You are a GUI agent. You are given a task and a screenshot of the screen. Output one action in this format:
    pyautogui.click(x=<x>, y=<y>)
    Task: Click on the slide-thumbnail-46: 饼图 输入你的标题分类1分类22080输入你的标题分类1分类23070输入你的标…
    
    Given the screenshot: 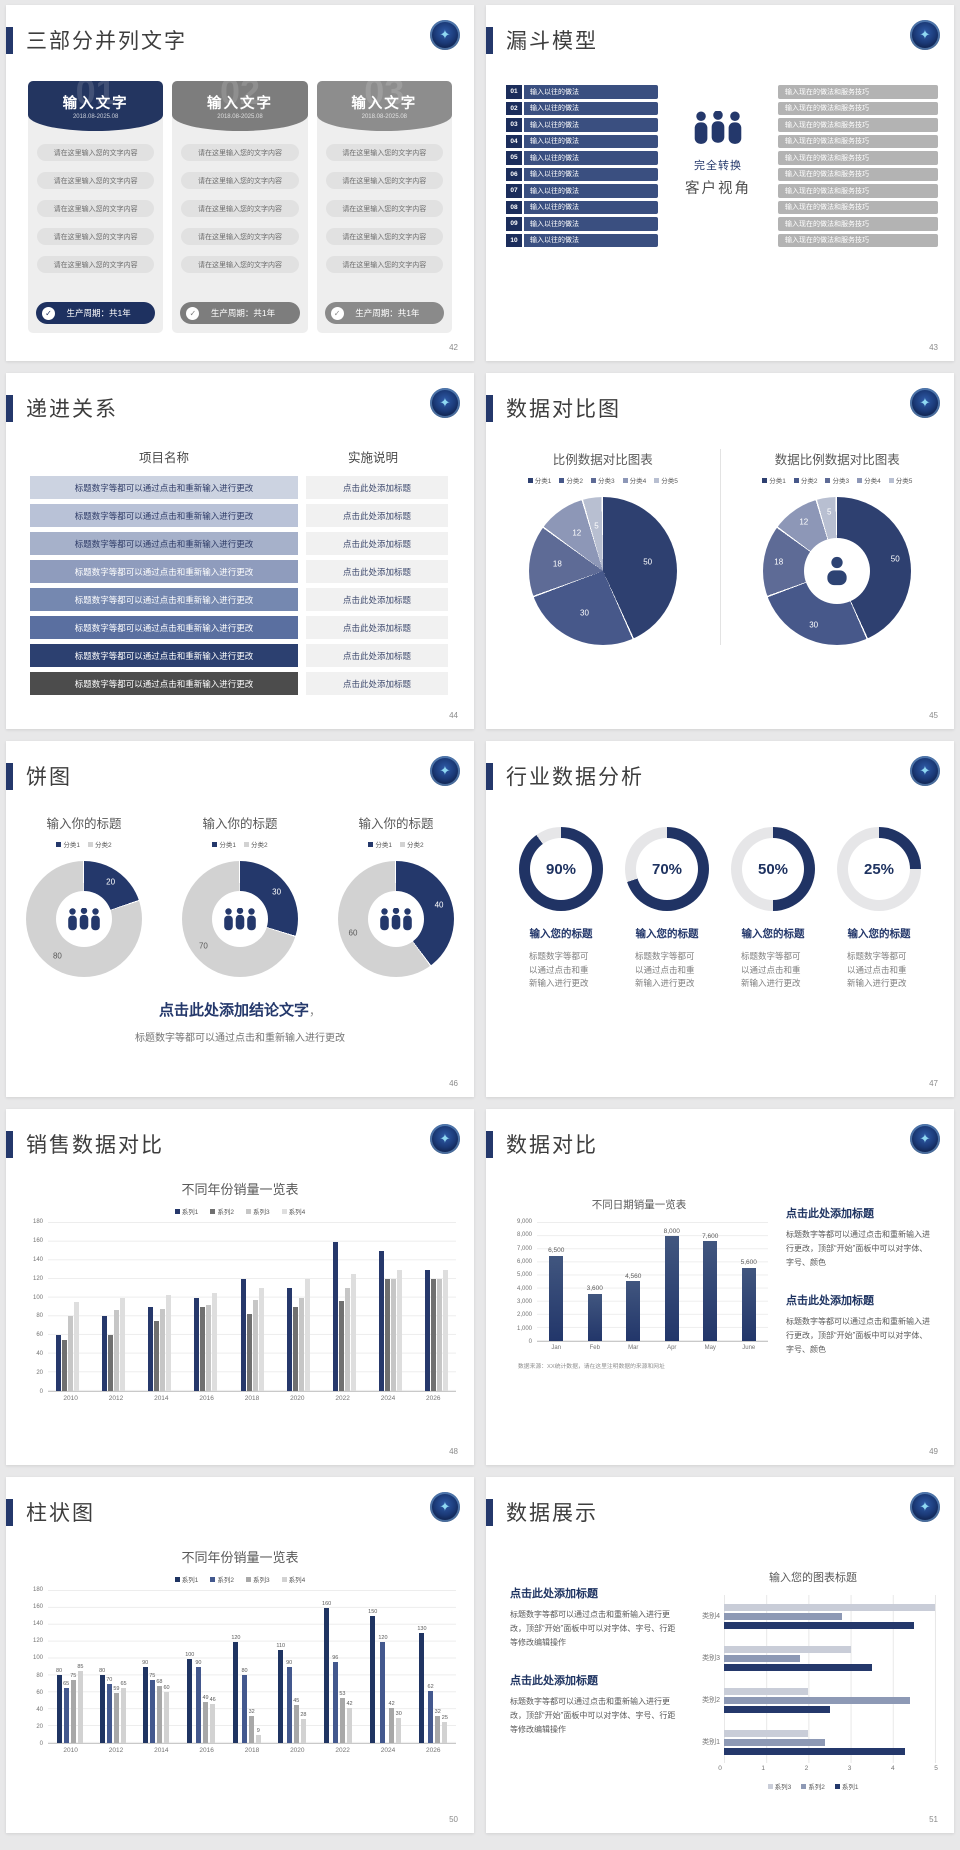 What is the action you would take?
    pyautogui.click(x=240, y=919)
    